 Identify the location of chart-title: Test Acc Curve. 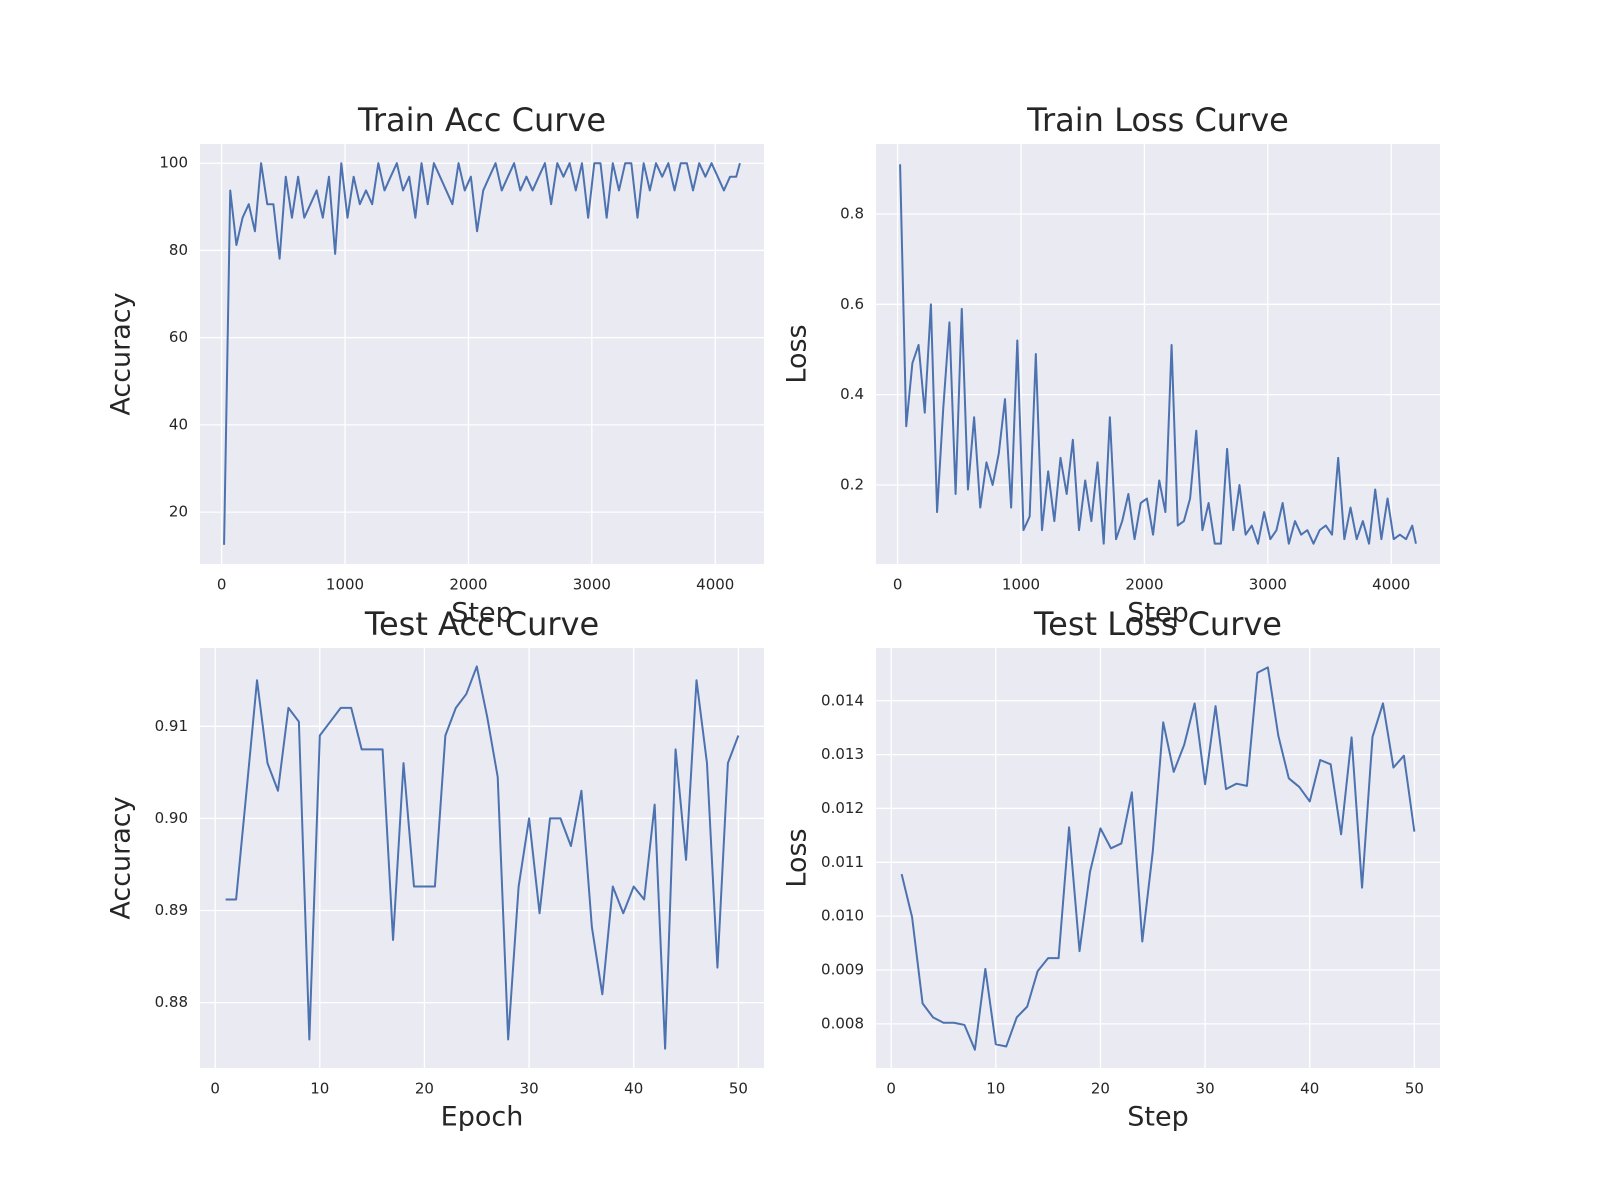
(481, 624).